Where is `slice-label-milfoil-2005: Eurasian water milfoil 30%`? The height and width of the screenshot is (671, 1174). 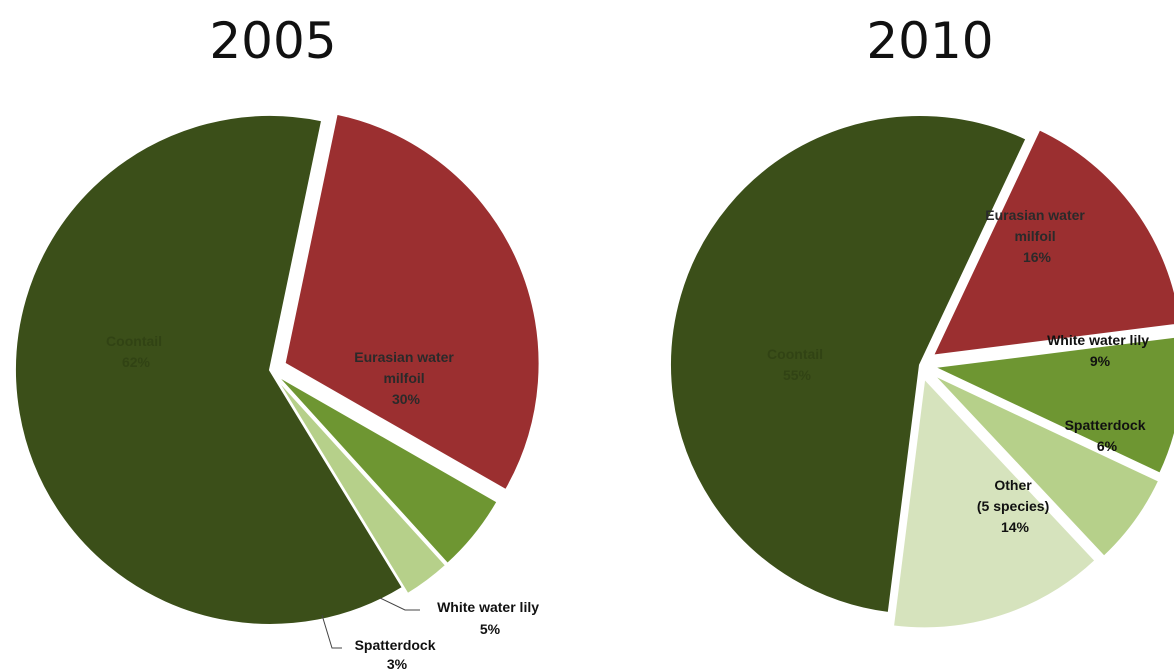
slice-label-milfoil-2005: Eurasian water milfoil 30% is located at coordinates (406, 378).